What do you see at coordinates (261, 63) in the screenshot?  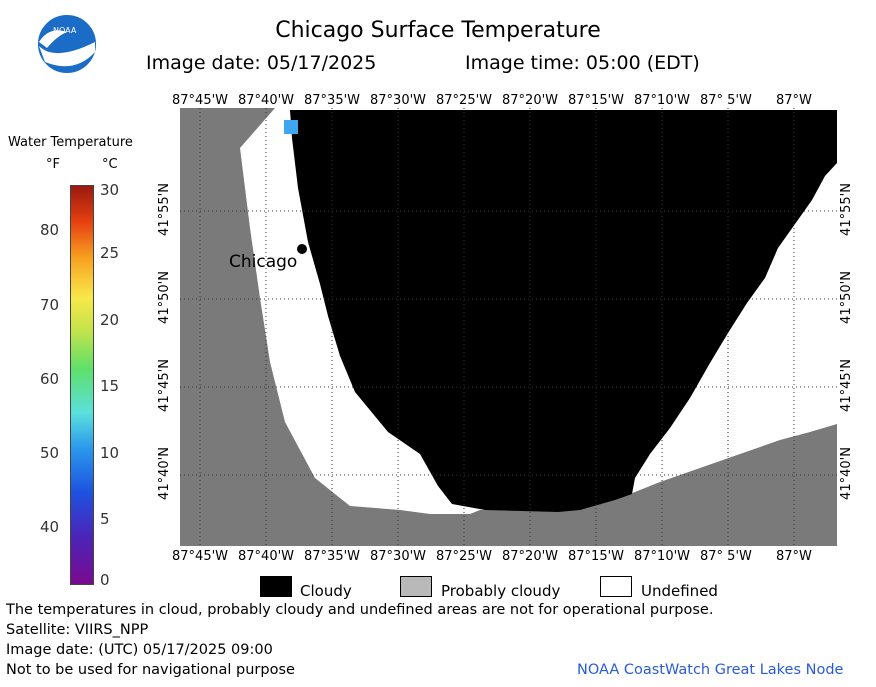 I see `image-date: Image date: 05/17/2025` at bounding box center [261, 63].